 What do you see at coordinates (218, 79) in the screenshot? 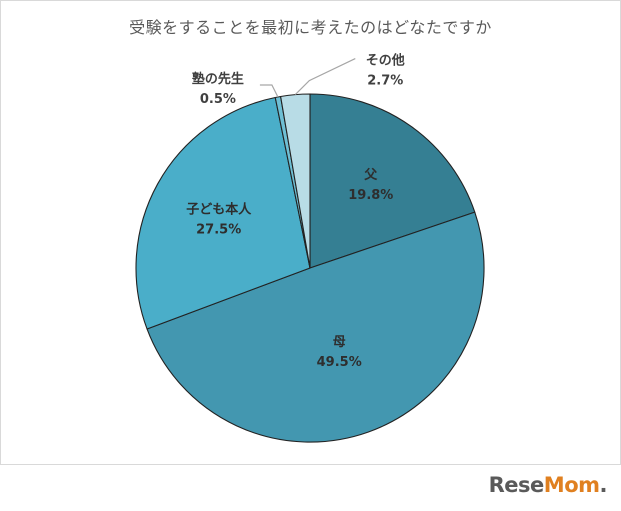
I see `slice-label-3: 塾の先生` at bounding box center [218, 79].